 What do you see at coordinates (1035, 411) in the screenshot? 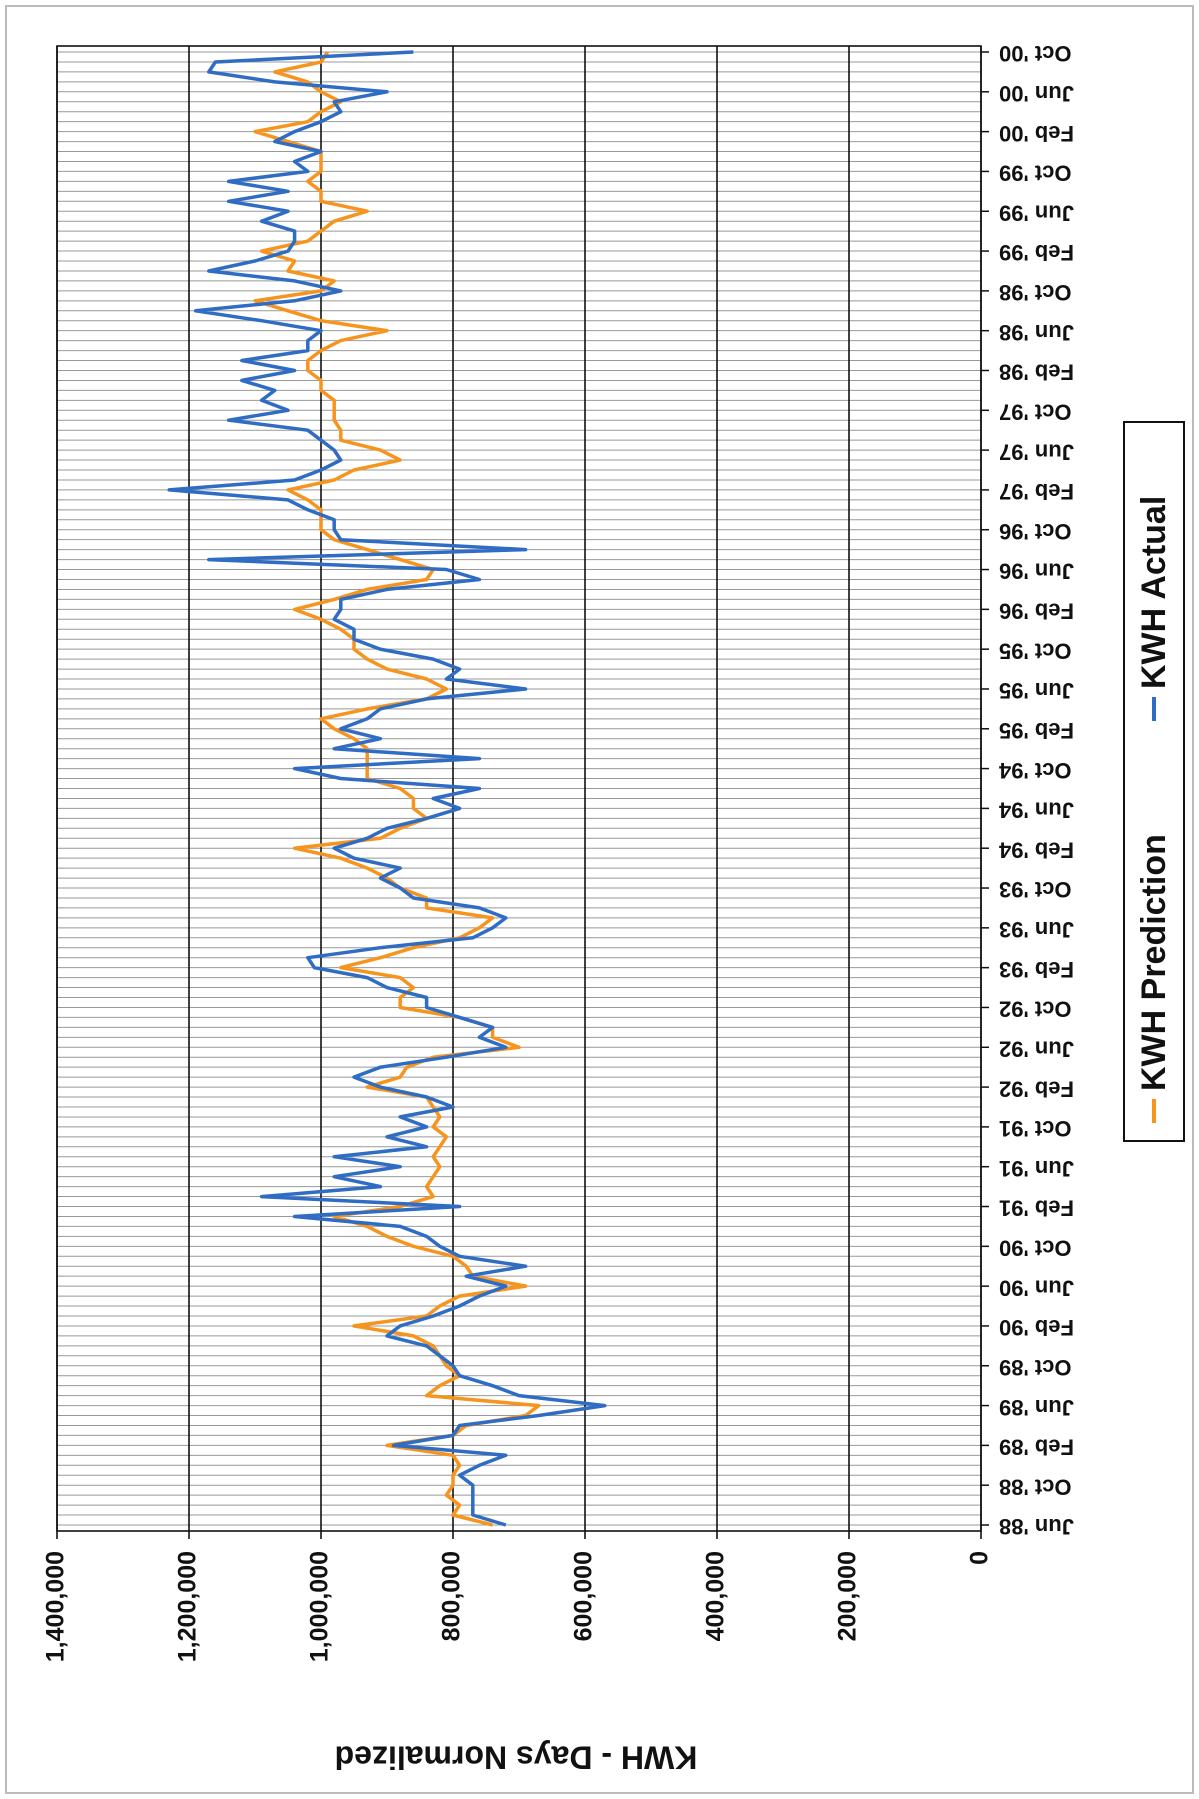
I see `x-tick-label: Oct '97` at bounding box center [1035, 411].